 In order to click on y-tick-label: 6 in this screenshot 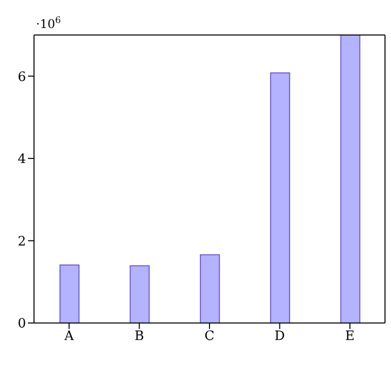, I will do `click(22, 77)`.